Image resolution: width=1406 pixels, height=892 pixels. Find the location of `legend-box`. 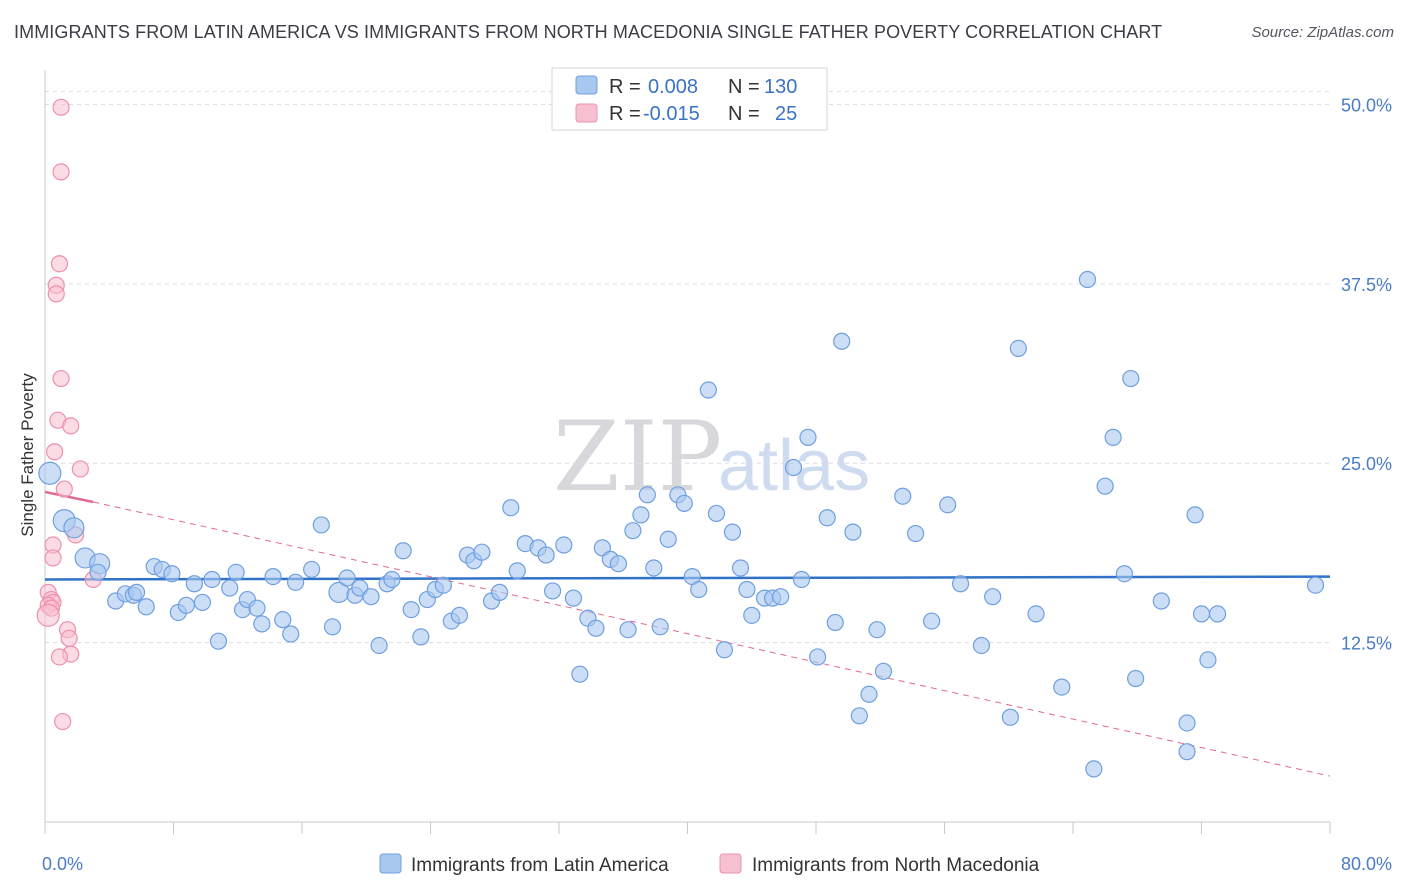

legend-box is located at coordinates (689, 99).